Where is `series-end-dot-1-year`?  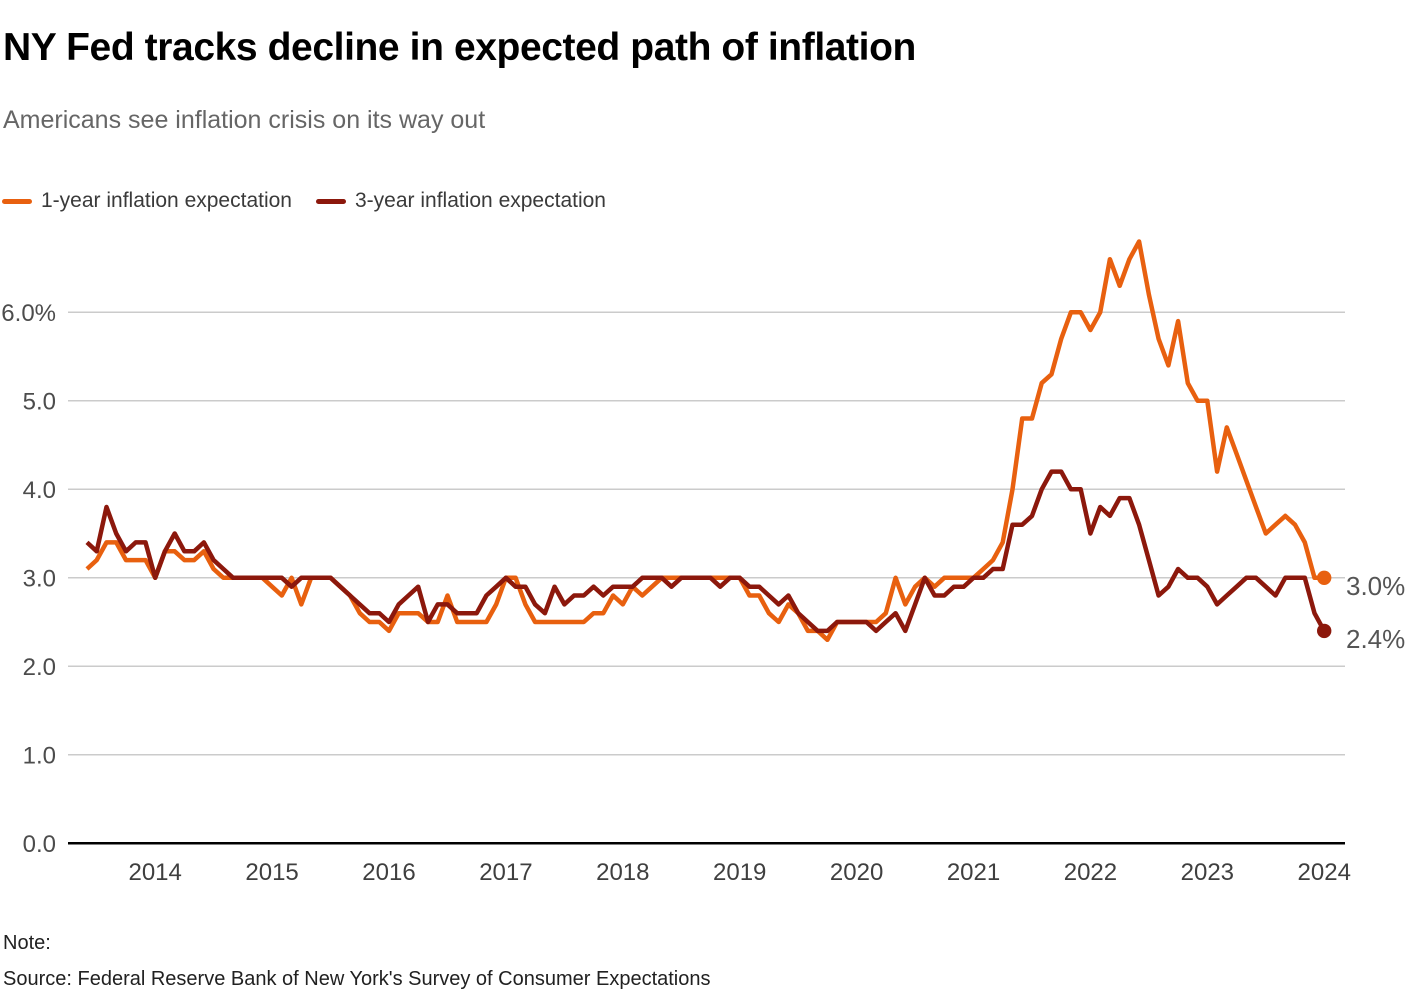
series-end-dot-1-year is located at coordinates (1324, 577).